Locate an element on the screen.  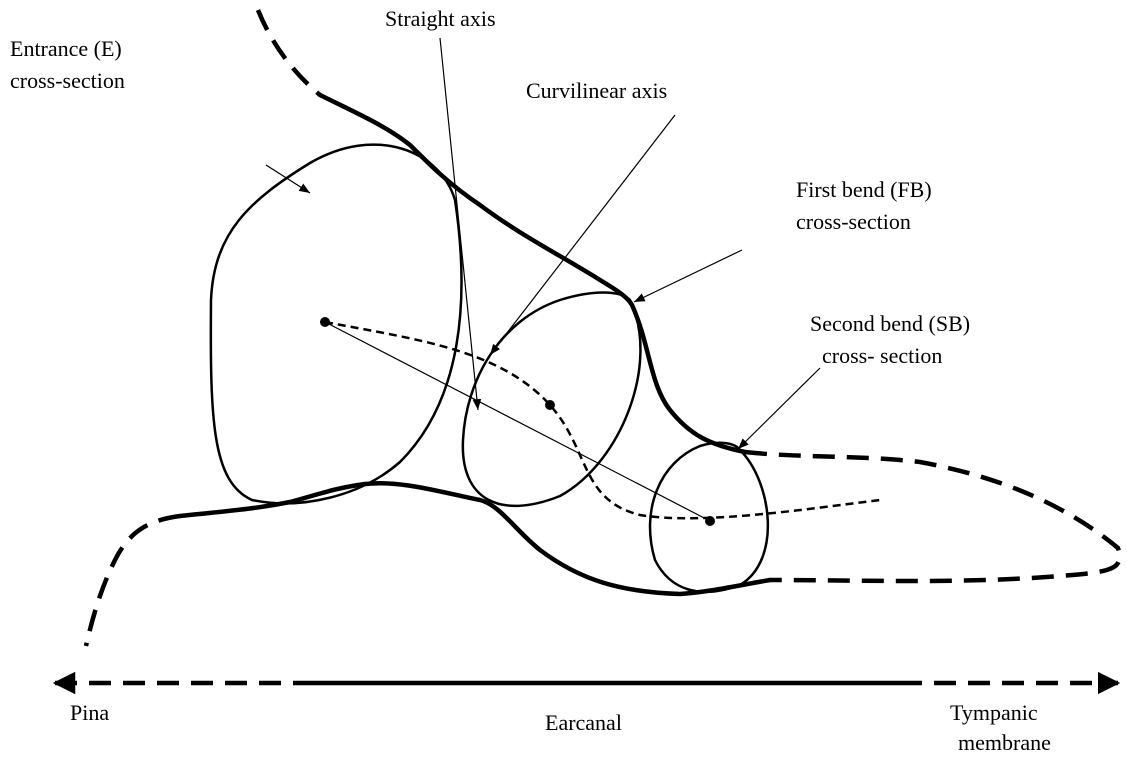
label: Straight axis is located at coordinates (440, 18).